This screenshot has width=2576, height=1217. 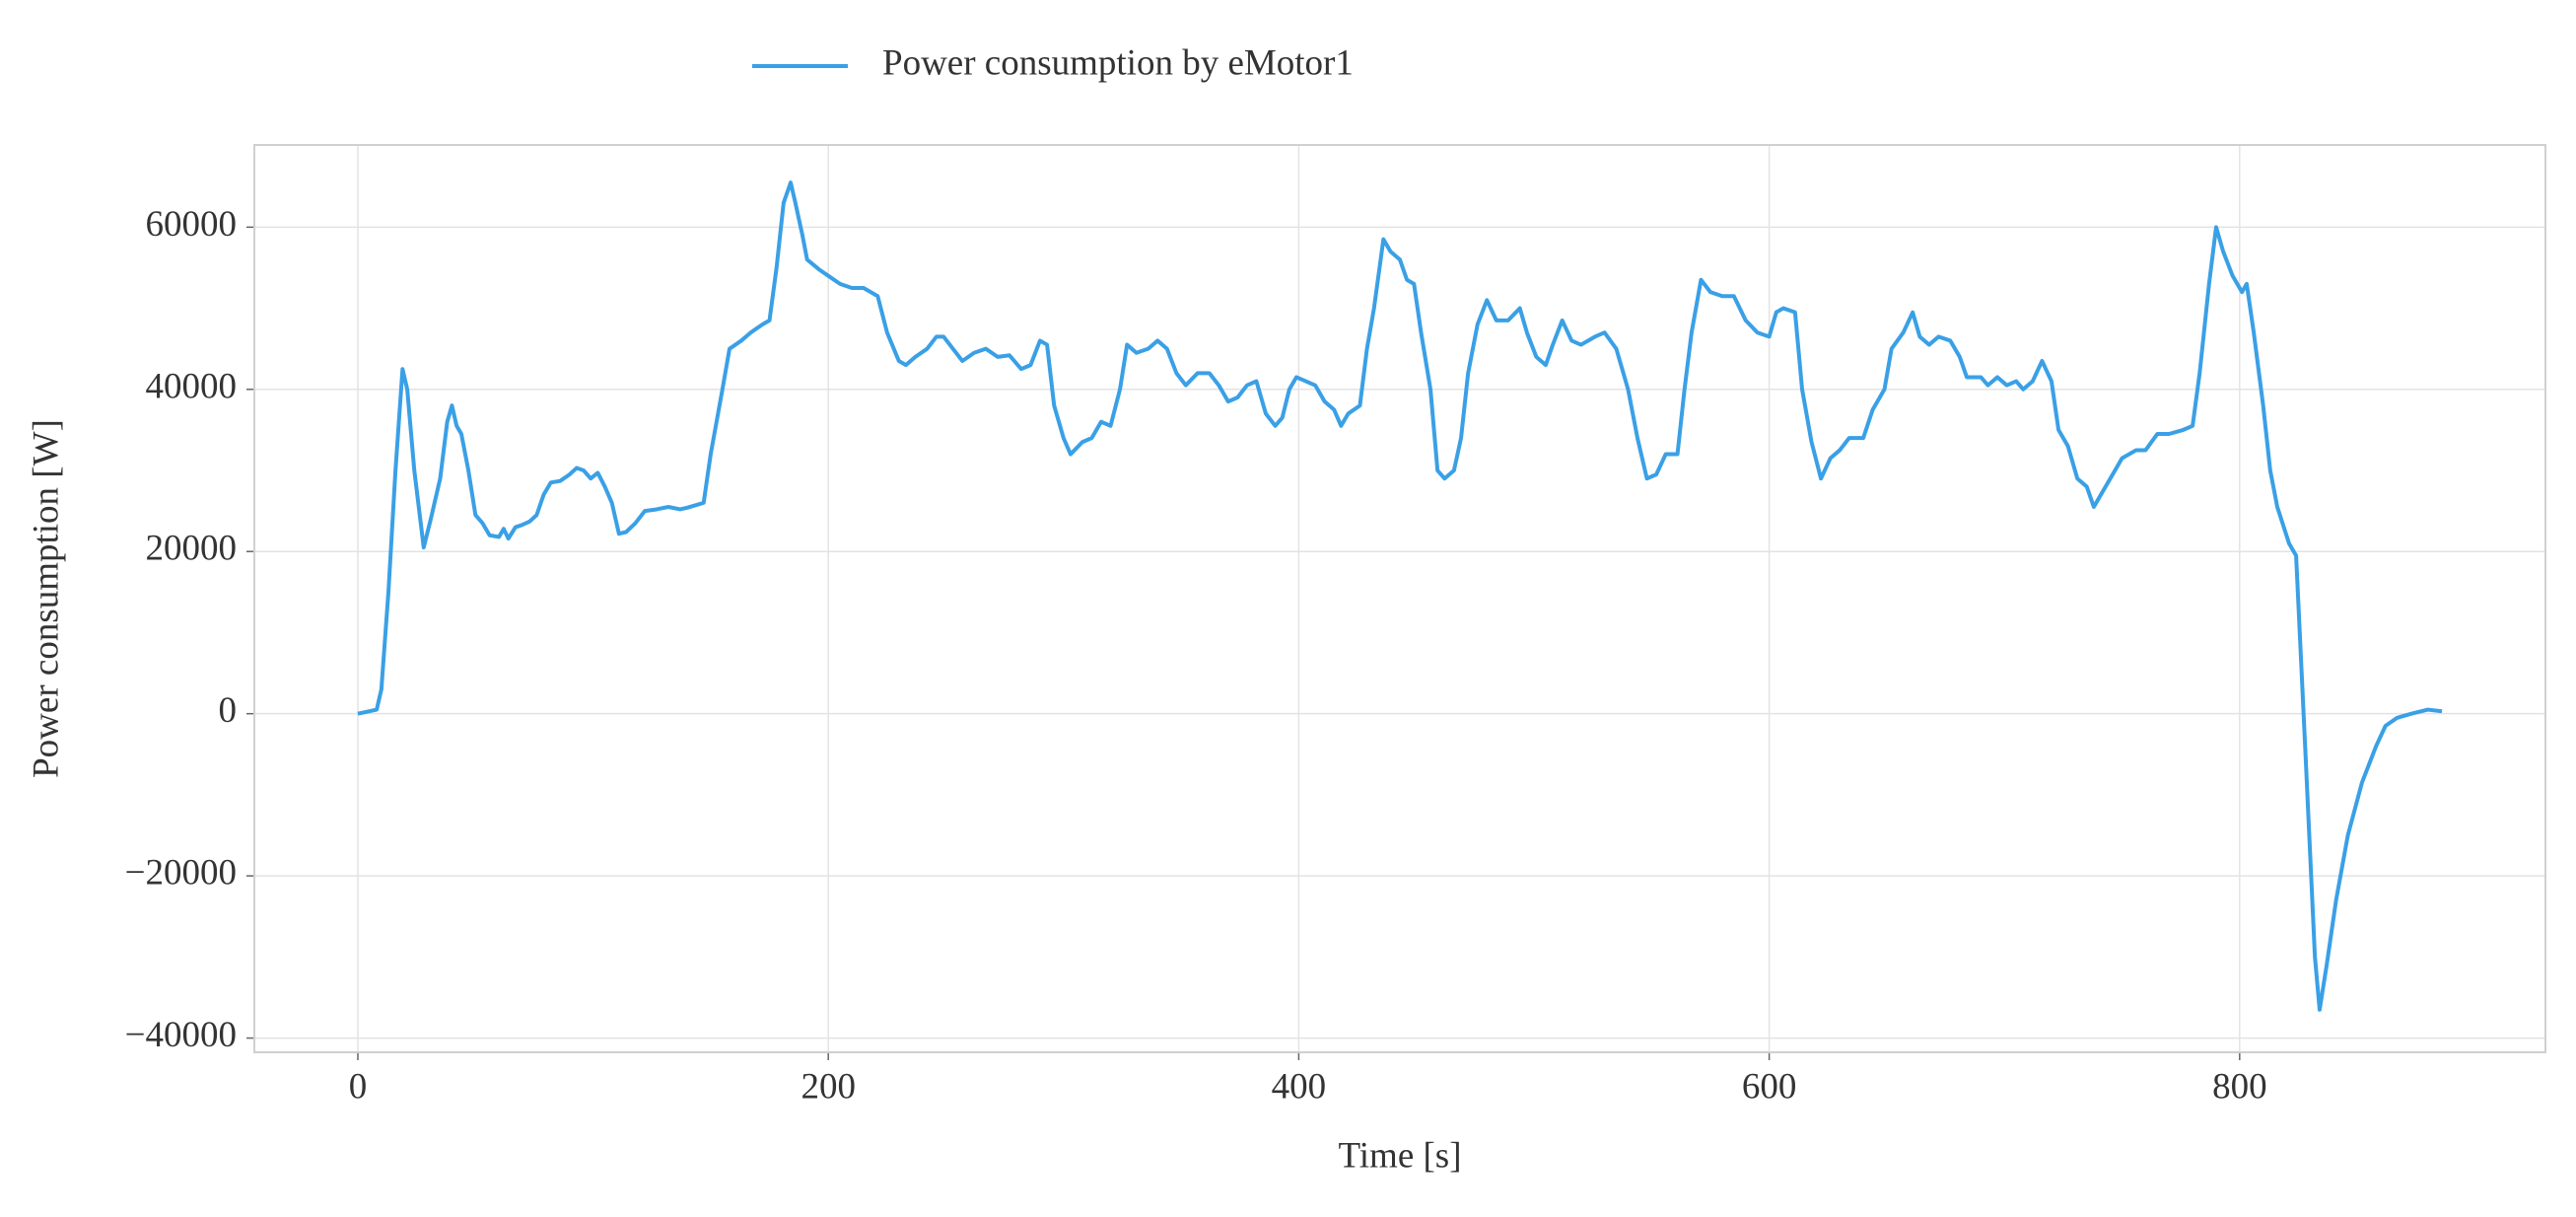 What do you see at coordinates (2239, 1086) in the screenshot?
I see `x-tick-label: 800` at bounding box center [2239, 1086].